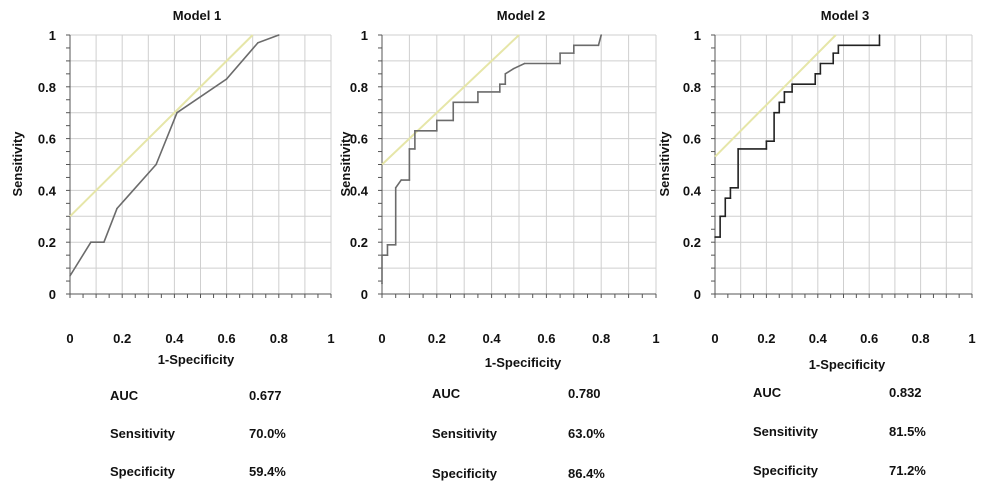 The width and height of the screenshot is (987, 486). I want to click on stat-value: 0.780, so click(584, 393).